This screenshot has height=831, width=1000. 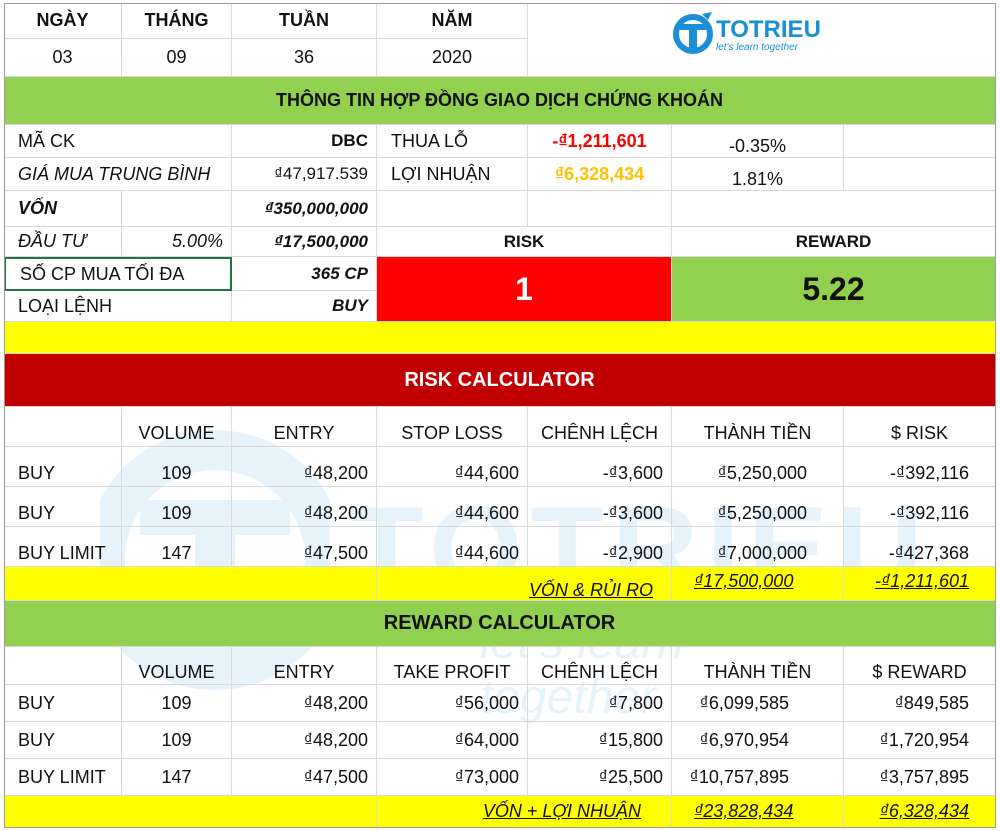 I want to click on risk-label: RISK, so click(x=524, y=242).